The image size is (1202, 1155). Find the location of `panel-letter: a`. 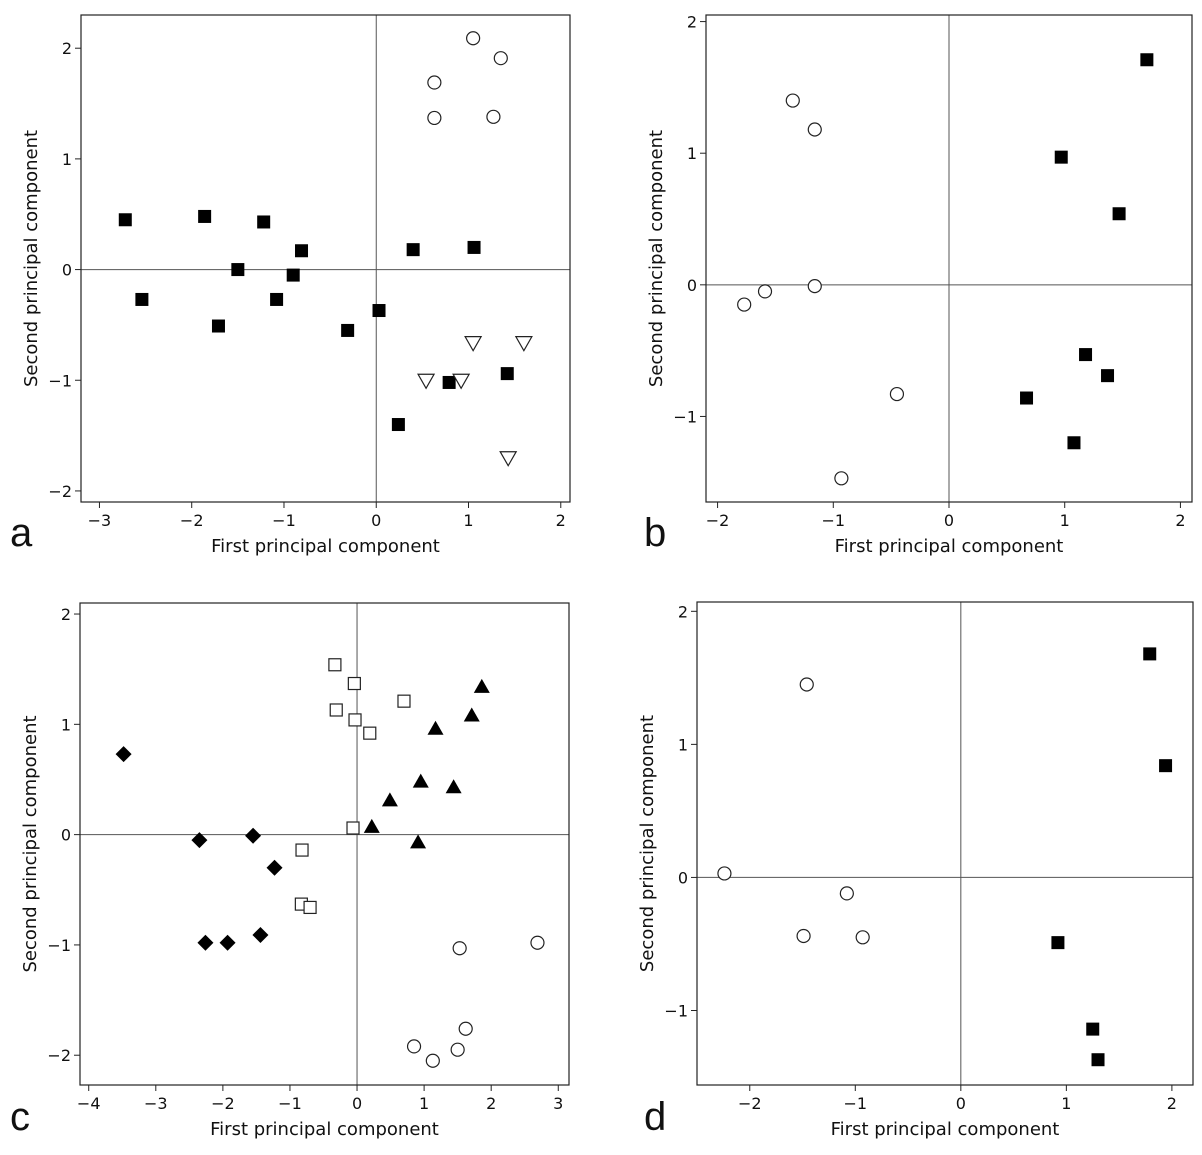

panel-letter: a is located at coordinates (21, 533).